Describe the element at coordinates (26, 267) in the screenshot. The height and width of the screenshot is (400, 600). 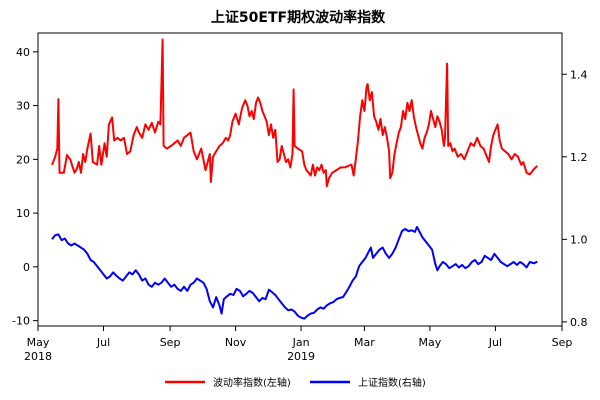
I see `y-left-tick-label: 0` at that location.